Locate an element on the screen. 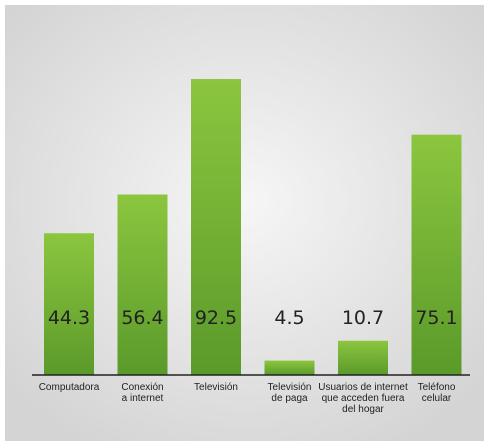  category-label: Televisión de paga is located at coordinates (290, 393).